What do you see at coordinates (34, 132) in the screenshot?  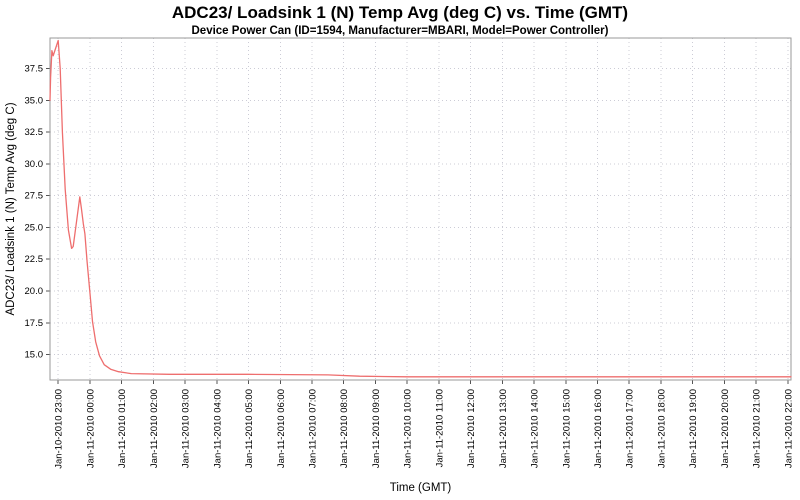 I see `y-tick-label: 32.5` at bounding box center [34, 132].